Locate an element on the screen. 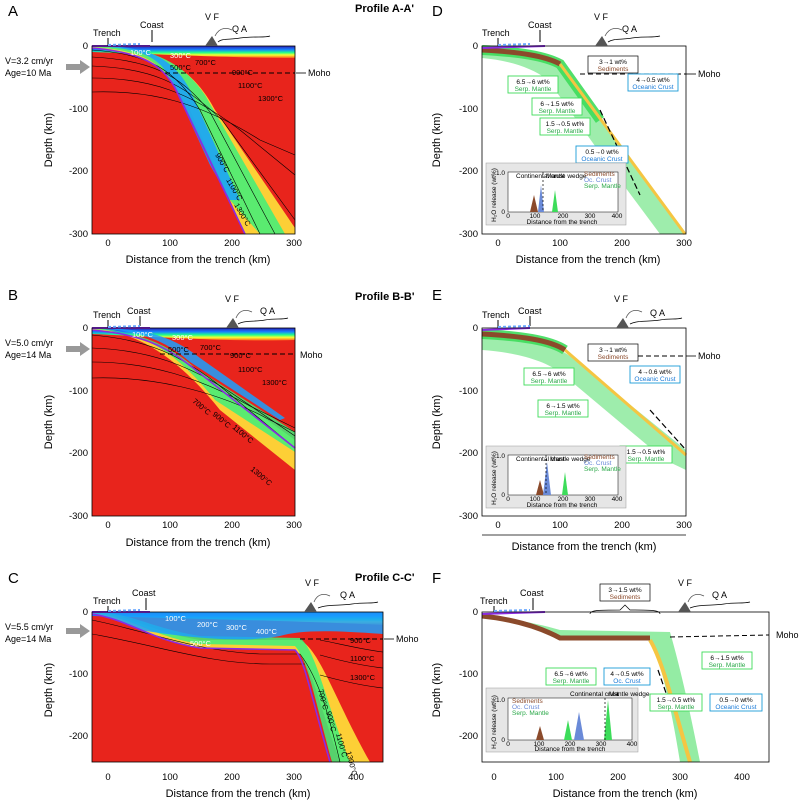 The height and width of the screenshot is (805, 807). isotherm-label: 100°C is located at coordinates (176, 618).